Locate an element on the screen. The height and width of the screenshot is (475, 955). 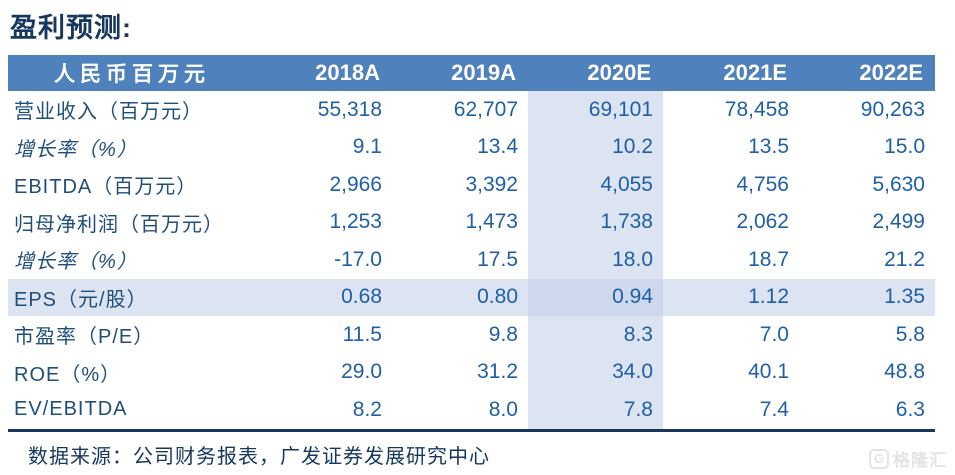
cell-value: 21.2 is located at coordinates (867, 260).